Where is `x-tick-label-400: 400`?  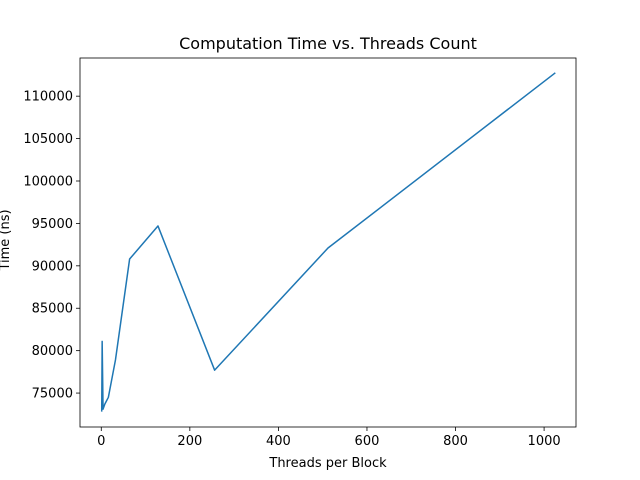
x-tick-label-400: 400 is located at coordinates (278, 441).